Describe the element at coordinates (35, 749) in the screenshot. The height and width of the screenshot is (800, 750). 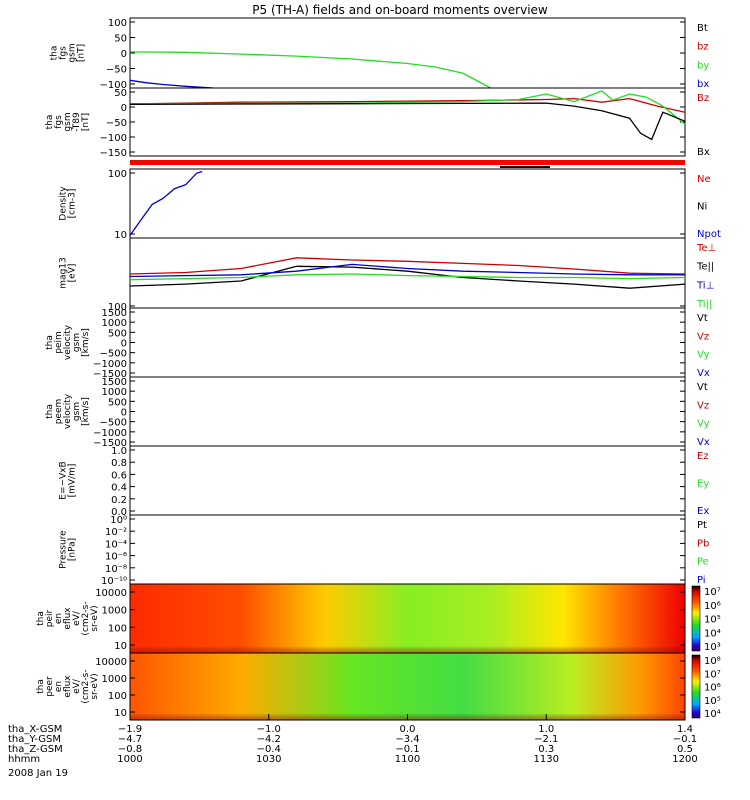
I see `x-axis-row-label: tha_Z-GSM` at that location.